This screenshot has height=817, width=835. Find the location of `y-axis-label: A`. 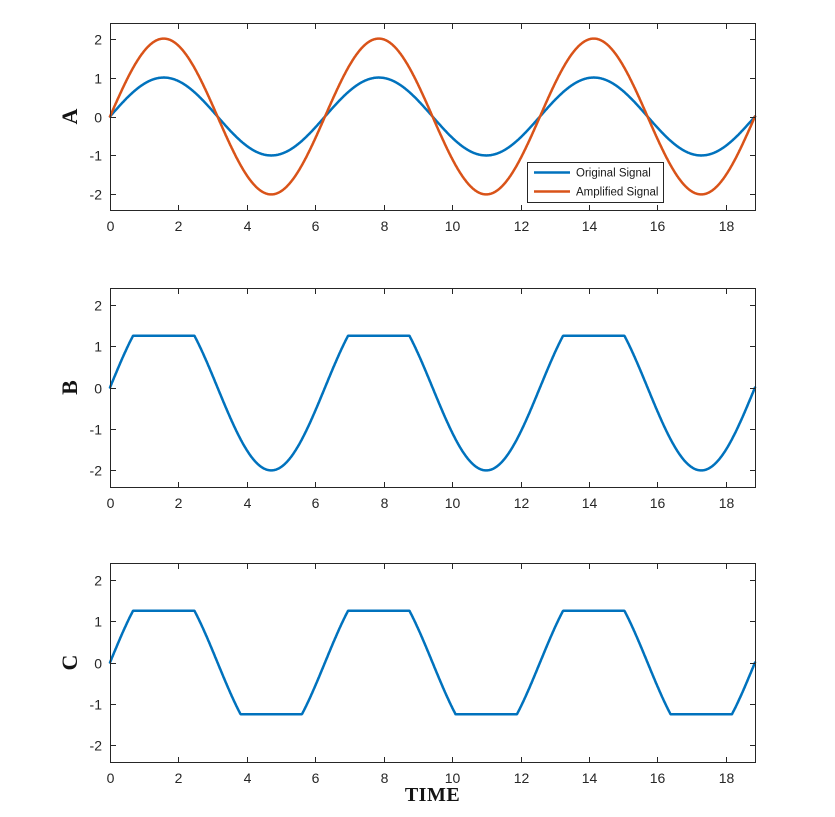

y-axis-label: A is located at coordinates (69, 116).